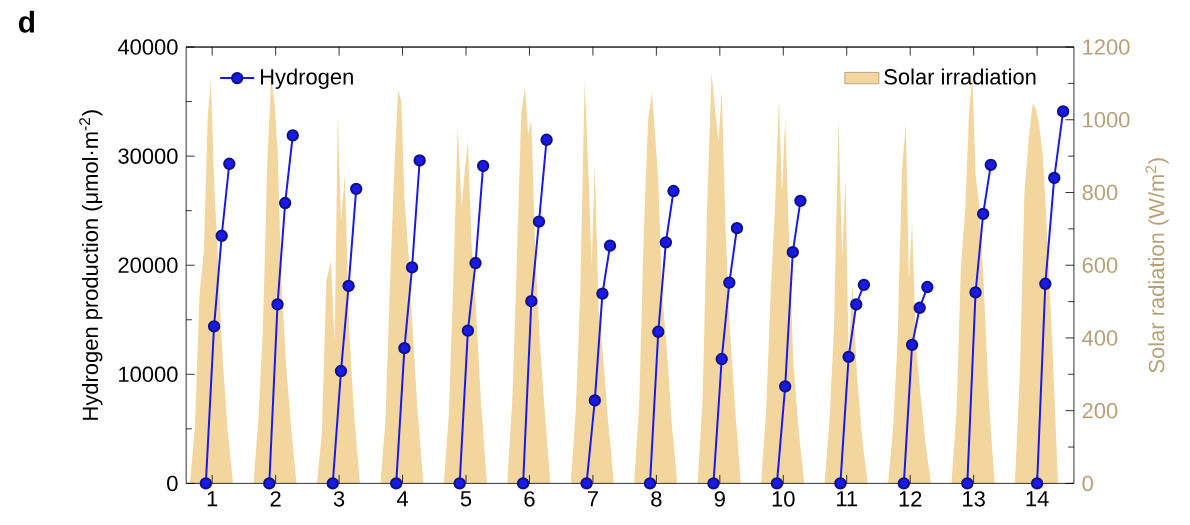 This screenshot has width=1190, height=525. What do you see at coordinates (402, 498) in the screenshot?
I see `x-tick-label: 4` at bounding box center [402, 498].